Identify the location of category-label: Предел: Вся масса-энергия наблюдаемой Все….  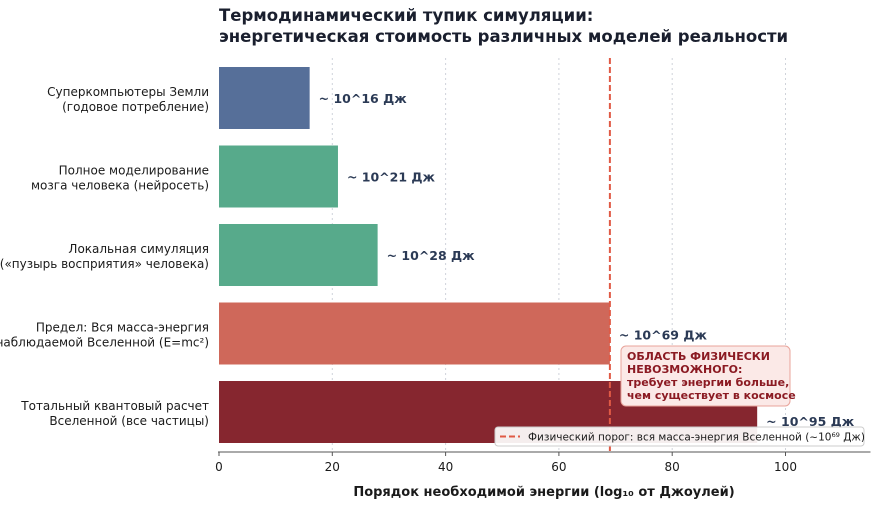
(104, 335).